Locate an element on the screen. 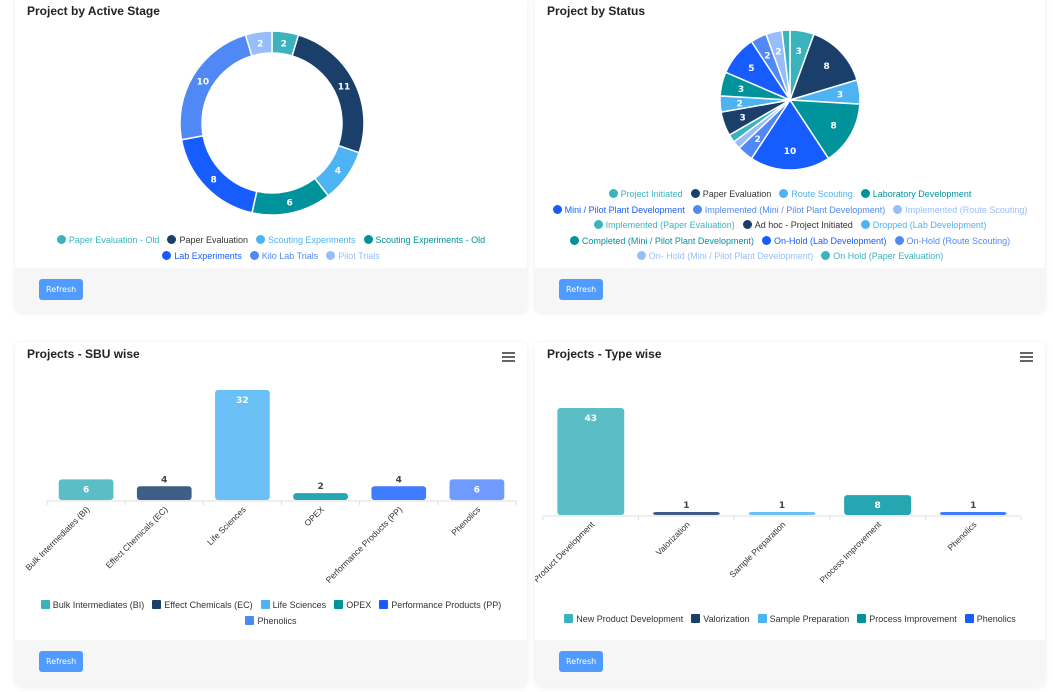 This screenshot has width=1053, height=692. legend-item: Valorization is located at coordinates (720, 620).